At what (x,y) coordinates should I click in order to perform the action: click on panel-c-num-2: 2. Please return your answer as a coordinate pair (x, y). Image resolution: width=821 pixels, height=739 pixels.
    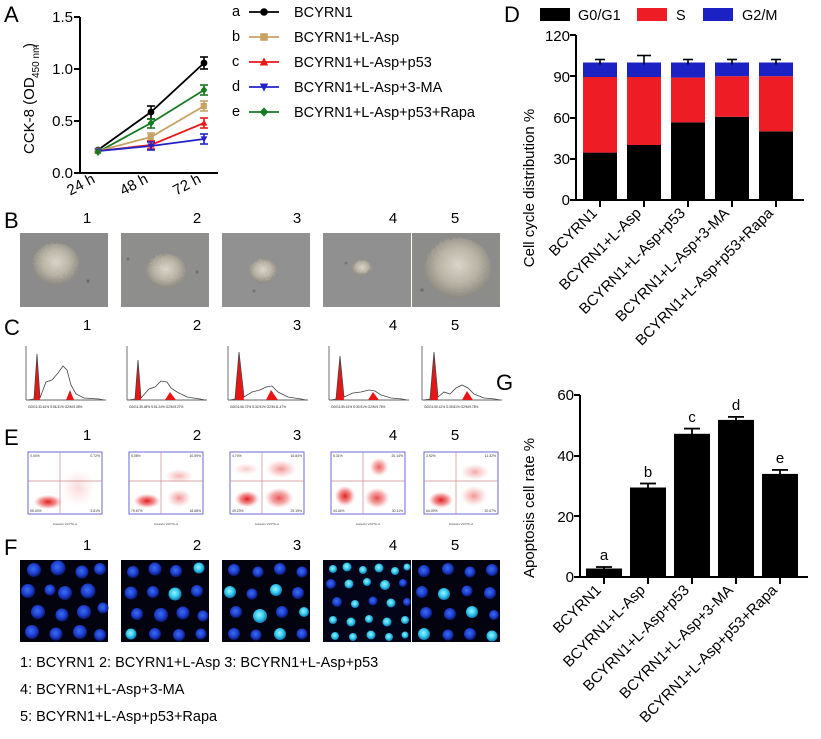
    Looking at the image, I should click on (197, 325).